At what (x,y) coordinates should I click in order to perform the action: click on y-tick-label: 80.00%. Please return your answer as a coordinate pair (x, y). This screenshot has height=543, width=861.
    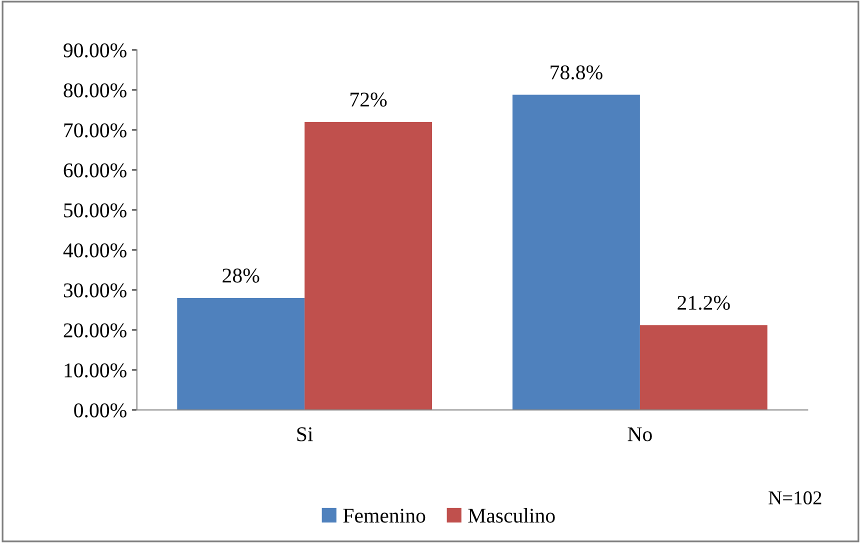
    Looking at the image, I should click on (95, 90).